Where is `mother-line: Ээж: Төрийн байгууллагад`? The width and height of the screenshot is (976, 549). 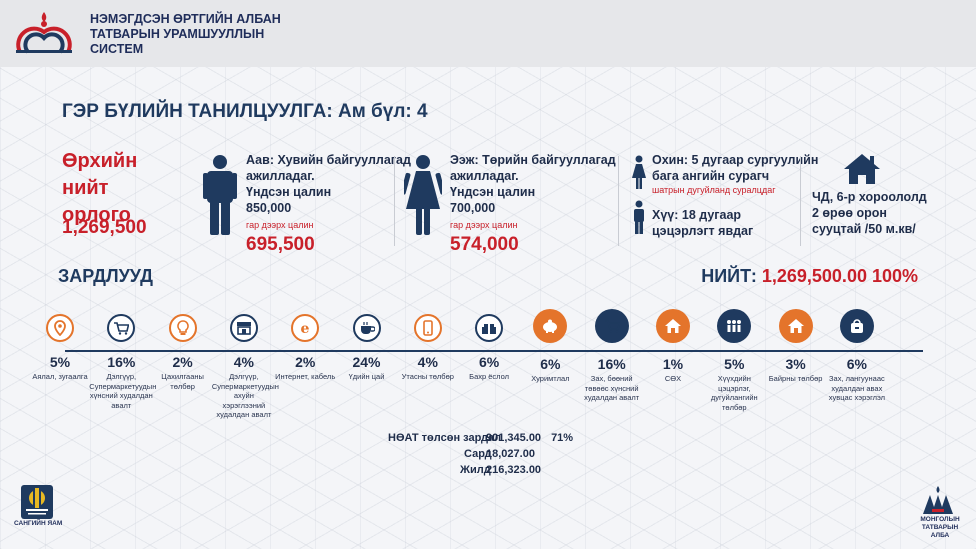
mother-line: Ээж: Төрийн байгууллагад is located at coordinates (533, 160).